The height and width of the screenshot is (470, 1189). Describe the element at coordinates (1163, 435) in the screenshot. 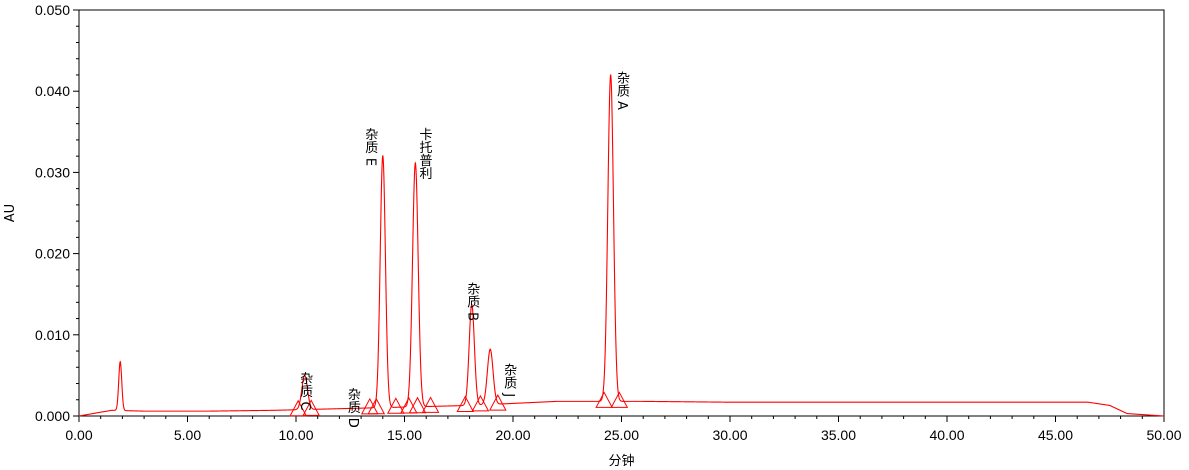

I see `x-tick-label: 50.00` at that location.